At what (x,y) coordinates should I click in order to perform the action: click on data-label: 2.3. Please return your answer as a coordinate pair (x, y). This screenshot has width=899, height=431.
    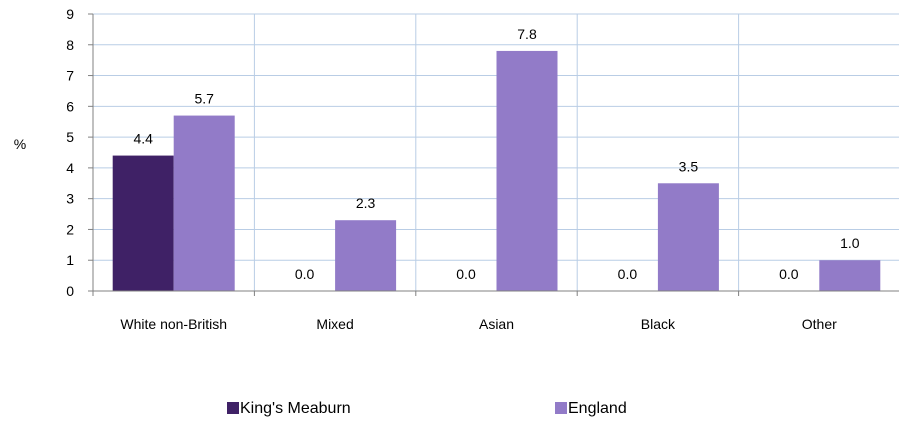
    Looking at the image, I should click on (366, 203).